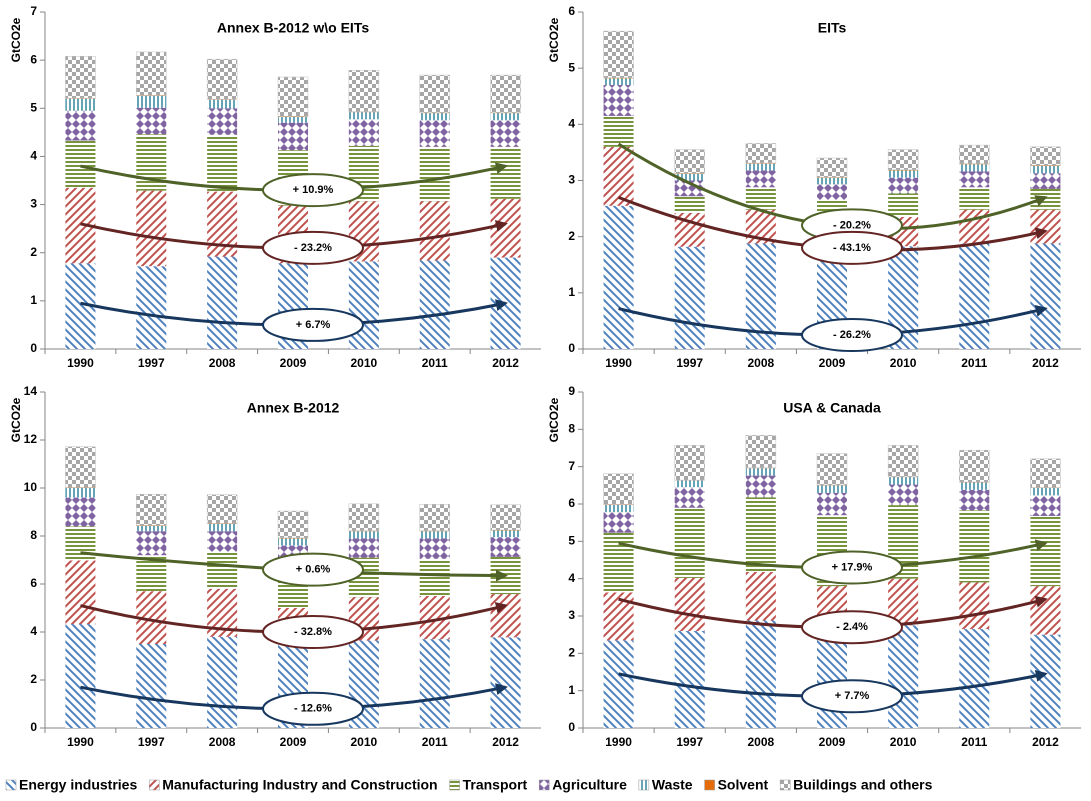 The image size is (1091, 801). I want to click on annotation-label: - 43.1%, so click(852, 248).